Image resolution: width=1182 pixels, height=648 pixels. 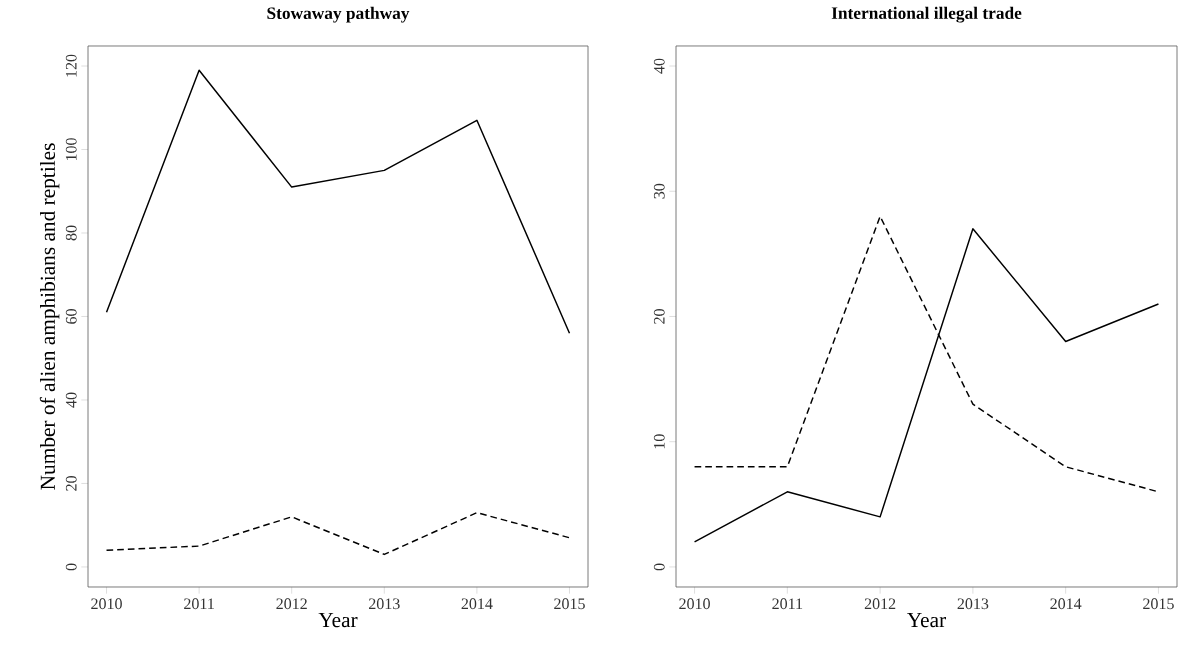 What do you see at coordinates (659, 191) in the screenshot?
I see `y-tick-label: 30` at bounding box center [659, 191].